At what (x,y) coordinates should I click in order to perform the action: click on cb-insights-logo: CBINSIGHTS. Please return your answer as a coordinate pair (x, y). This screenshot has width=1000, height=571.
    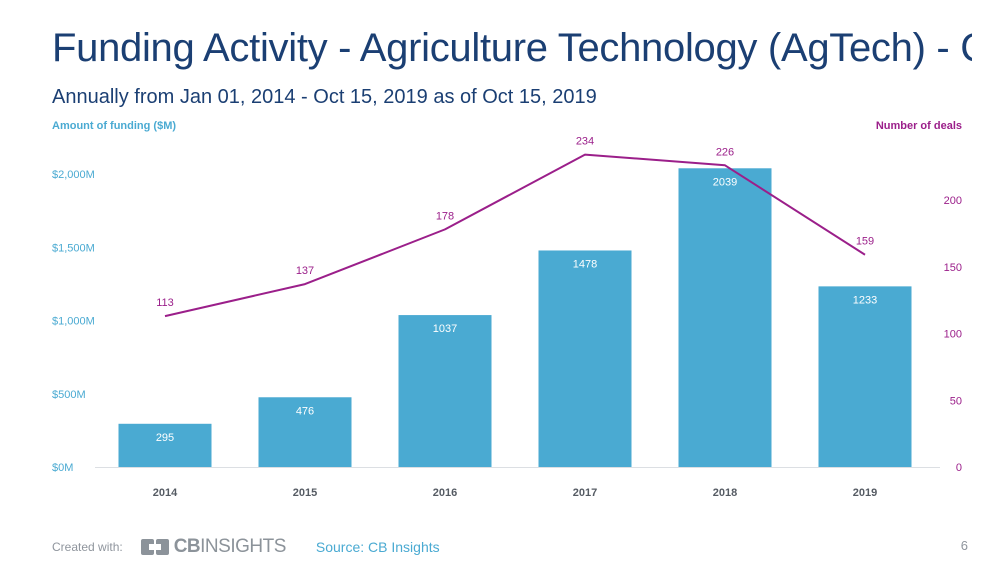
    Looking at the image, I should click on (213, 547).